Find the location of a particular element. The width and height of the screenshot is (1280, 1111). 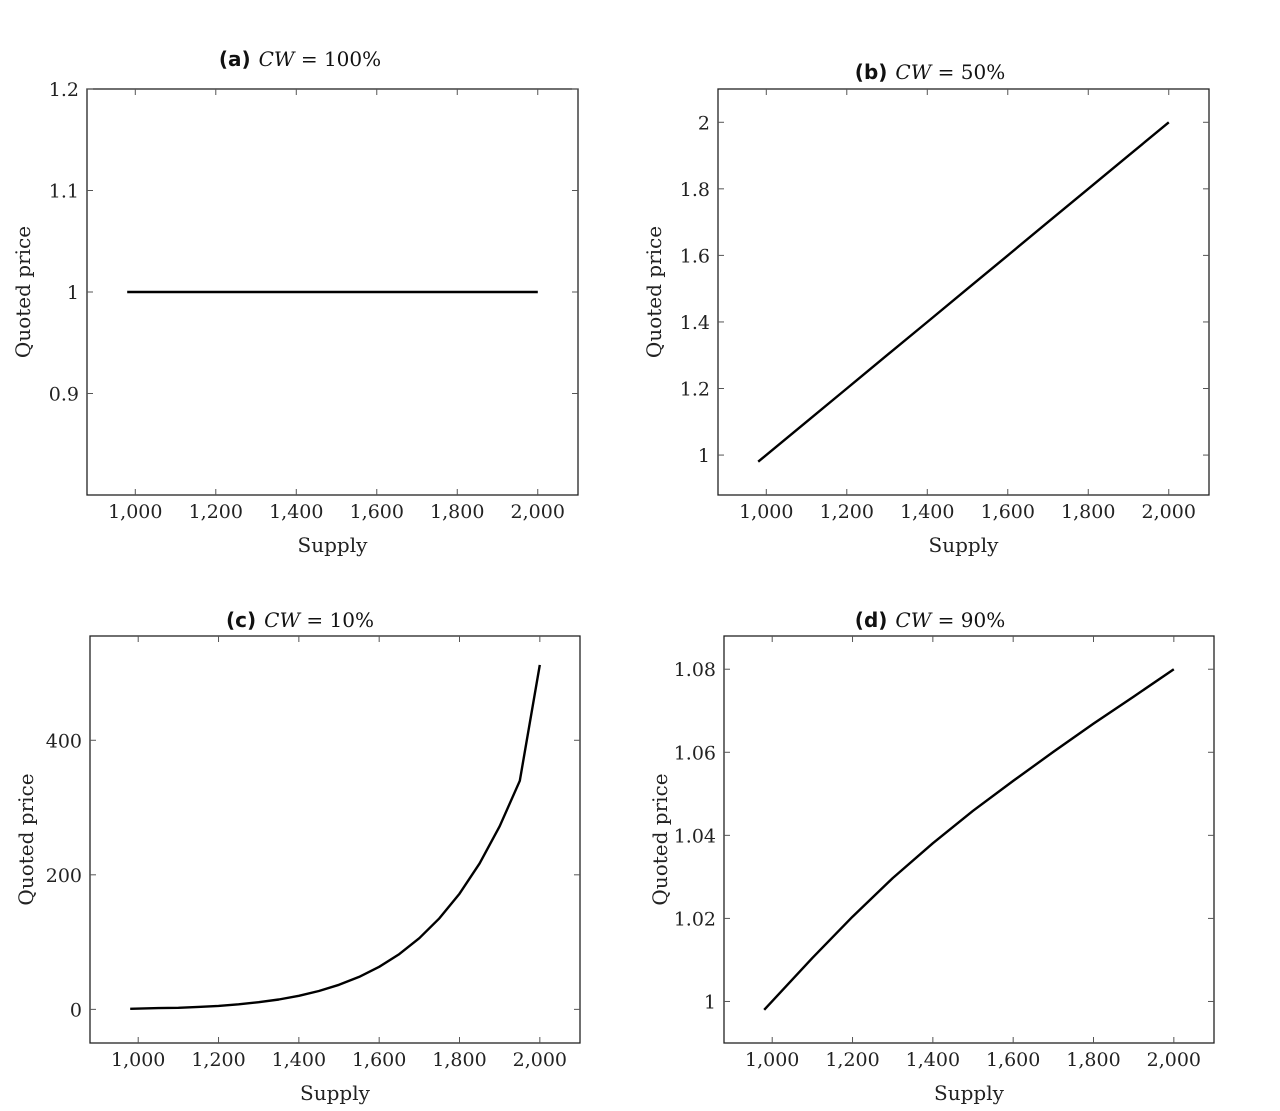

y-tick-label: 1.08 is located at coordinates (695, 670).